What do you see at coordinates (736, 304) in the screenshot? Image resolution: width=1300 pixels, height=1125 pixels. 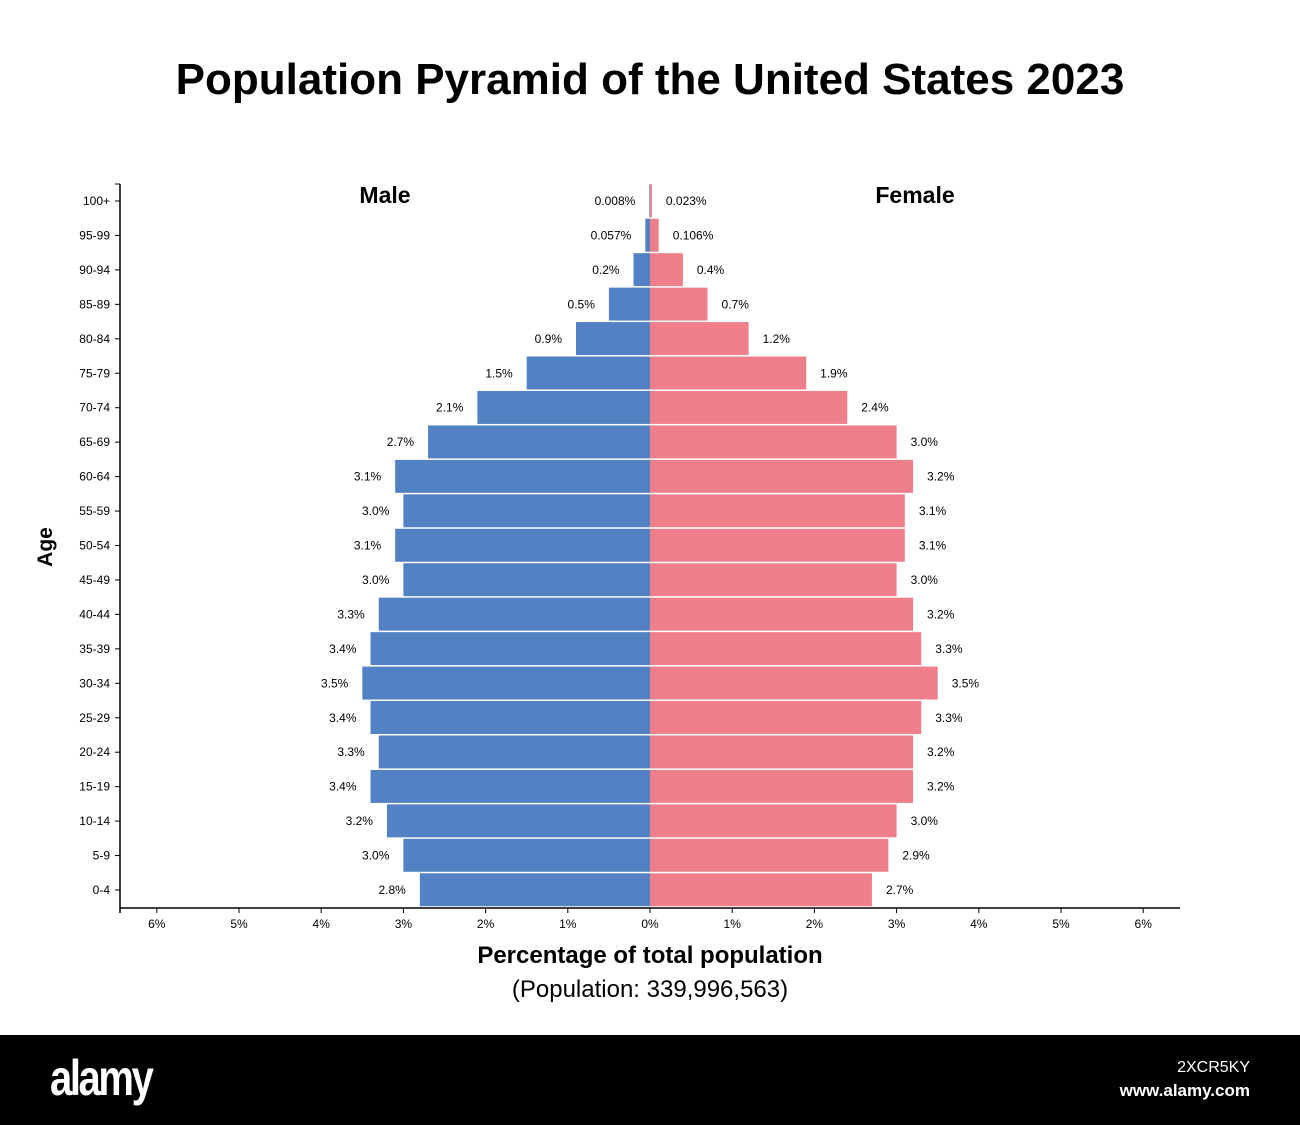 I see `bar-label-female: 0.7%` at bounding box center [736, 304].